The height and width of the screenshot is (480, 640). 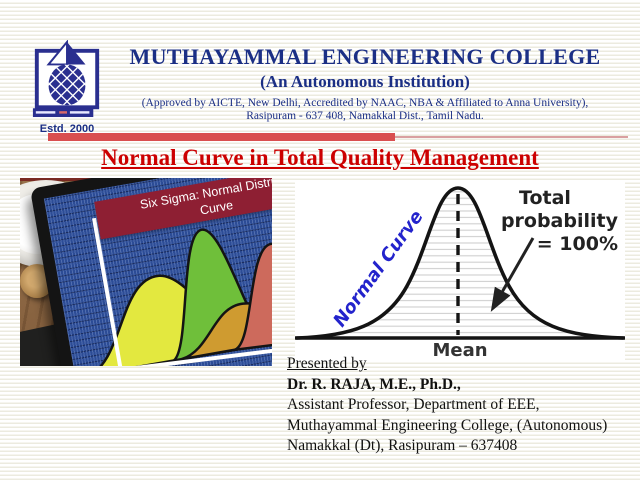 I want to click on college-logo: Estd. 2000, so click(x=67, y=87).